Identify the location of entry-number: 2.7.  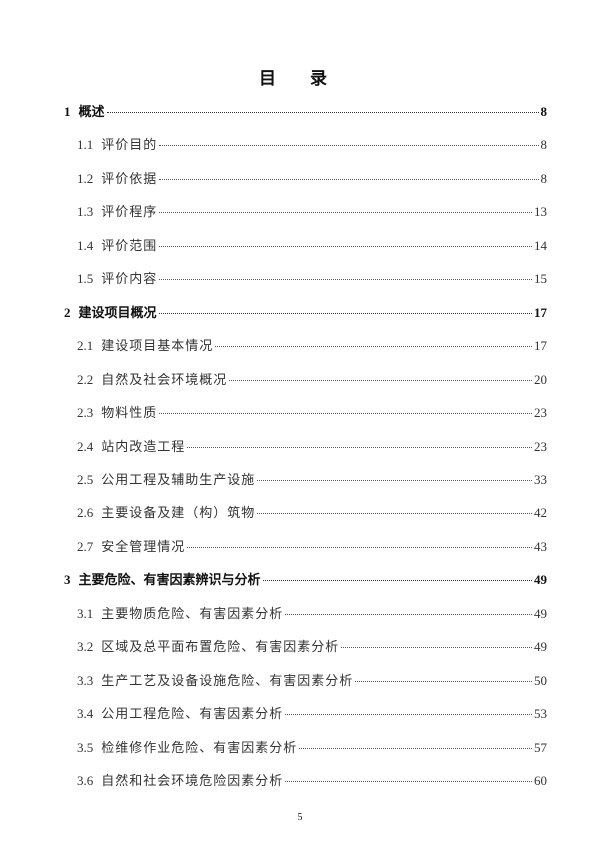
(85, 546).